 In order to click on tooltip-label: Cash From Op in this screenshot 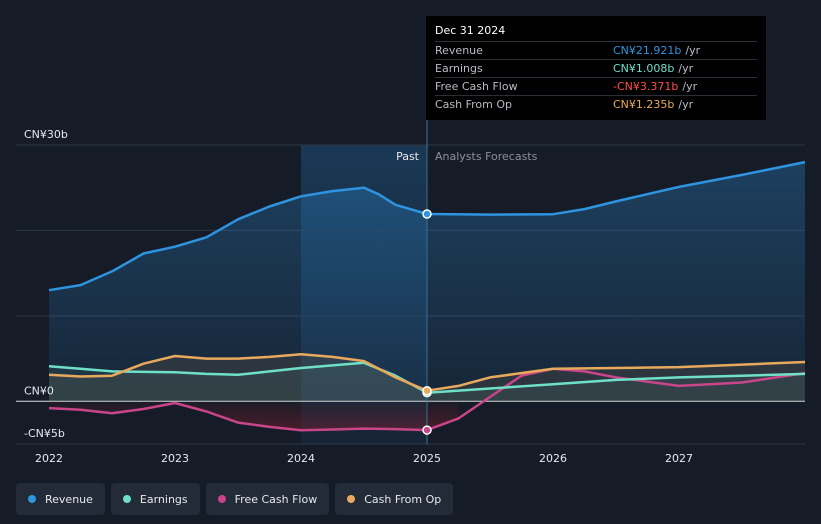, I will do `click(474, 104)`.